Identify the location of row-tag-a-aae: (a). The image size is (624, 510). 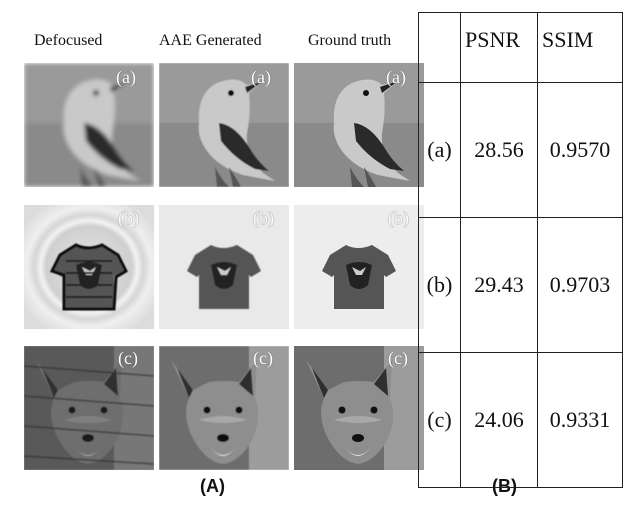
(261, 77).